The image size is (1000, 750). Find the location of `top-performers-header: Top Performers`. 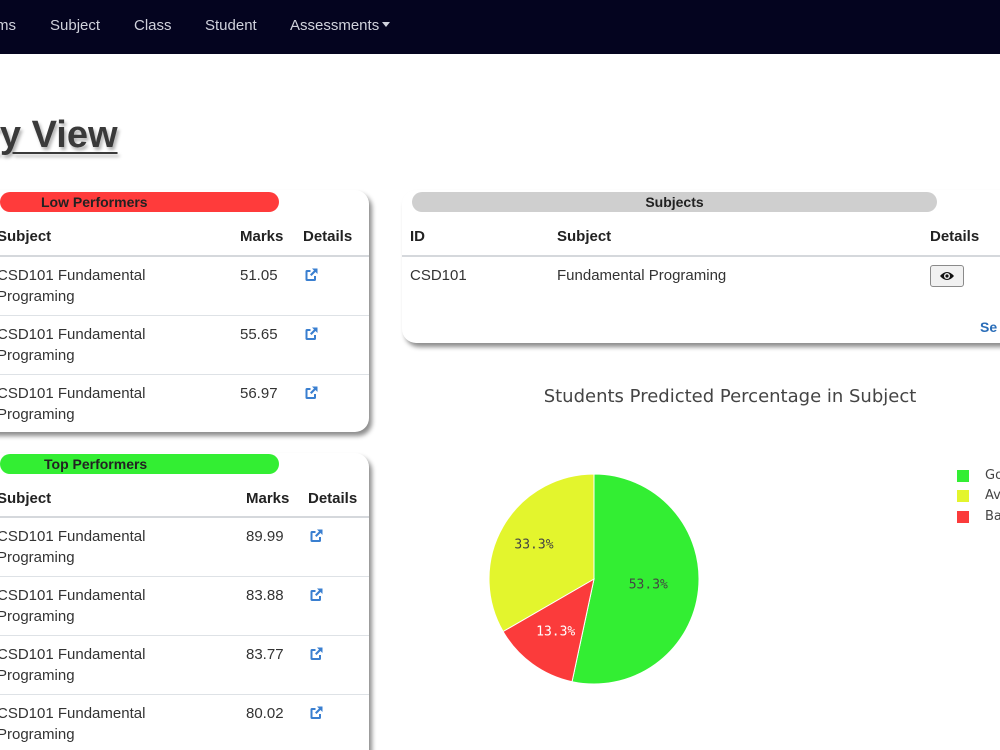

top-performers-header: Top Performers is located at coordinates (139, 464).